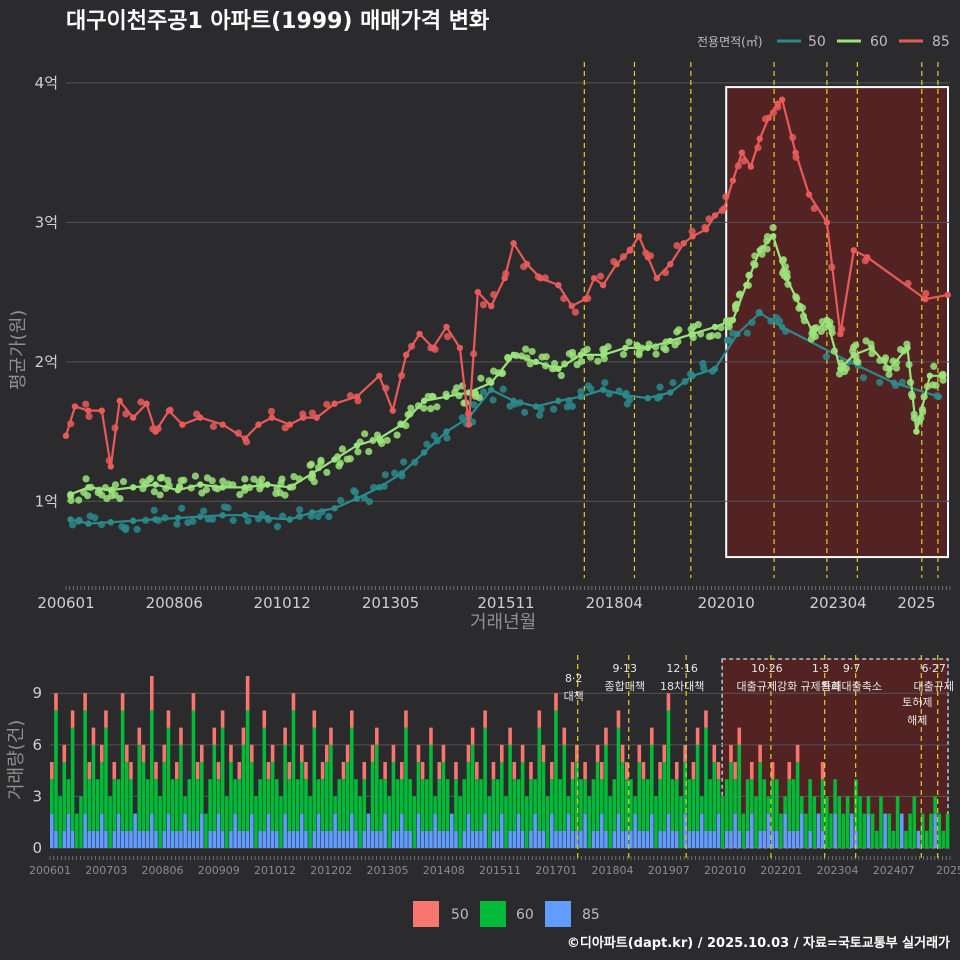 The height and width of the screenshot is (960, 960). I want to click on legend-title: 전용면적(㎡), so click(730, 42).